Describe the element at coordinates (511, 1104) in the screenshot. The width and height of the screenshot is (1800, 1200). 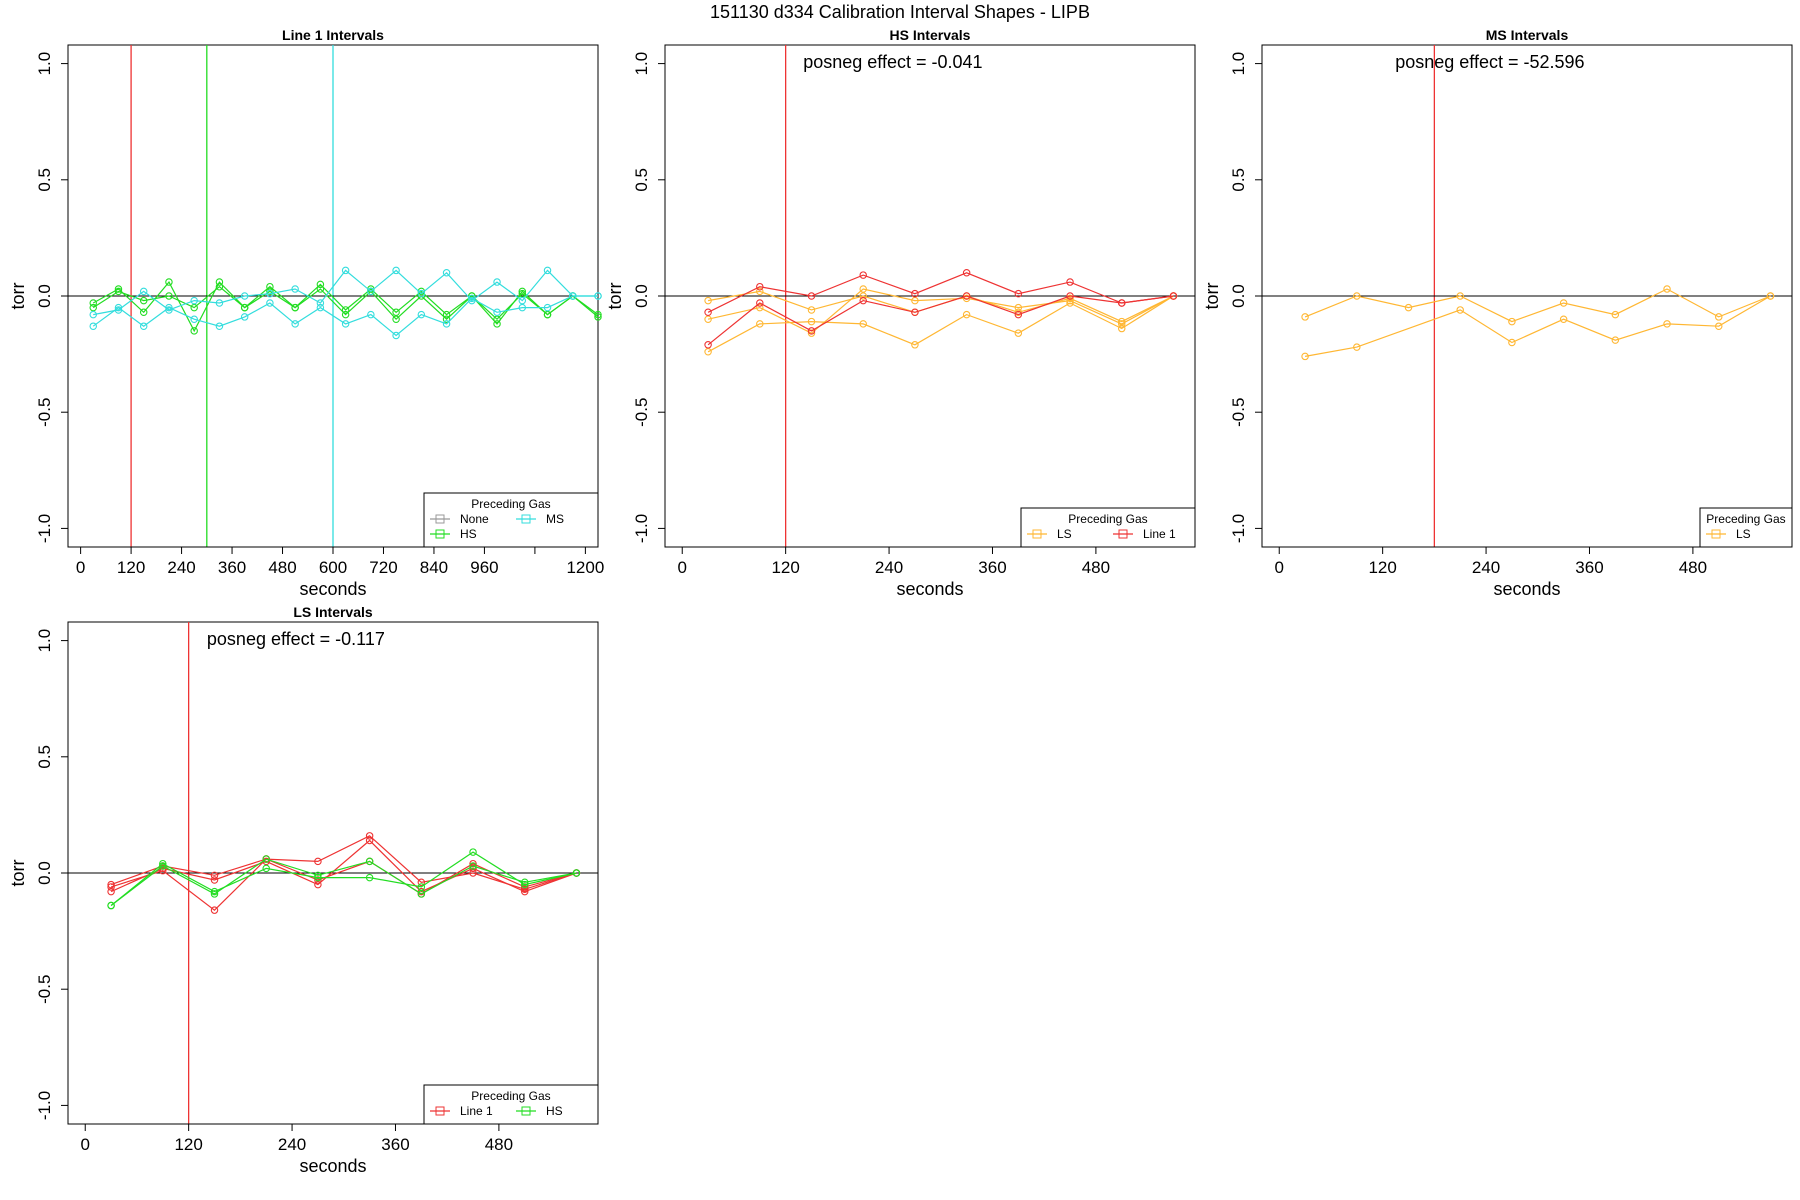
I see `legend-box` at that location.